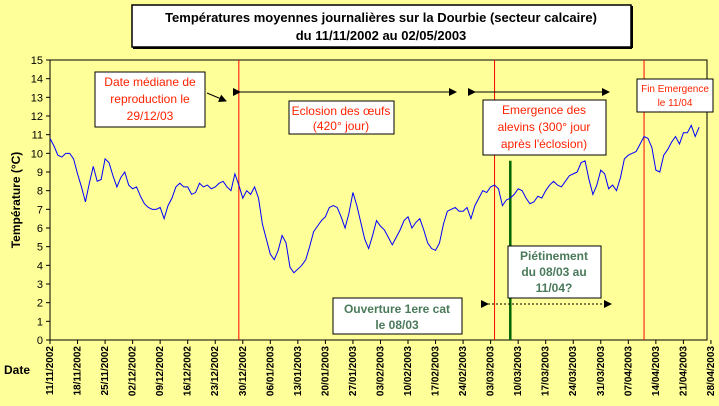  Describe the element at coordinates (40, 304) in the screenshot. I see `y-tick-label: 2` at that location.